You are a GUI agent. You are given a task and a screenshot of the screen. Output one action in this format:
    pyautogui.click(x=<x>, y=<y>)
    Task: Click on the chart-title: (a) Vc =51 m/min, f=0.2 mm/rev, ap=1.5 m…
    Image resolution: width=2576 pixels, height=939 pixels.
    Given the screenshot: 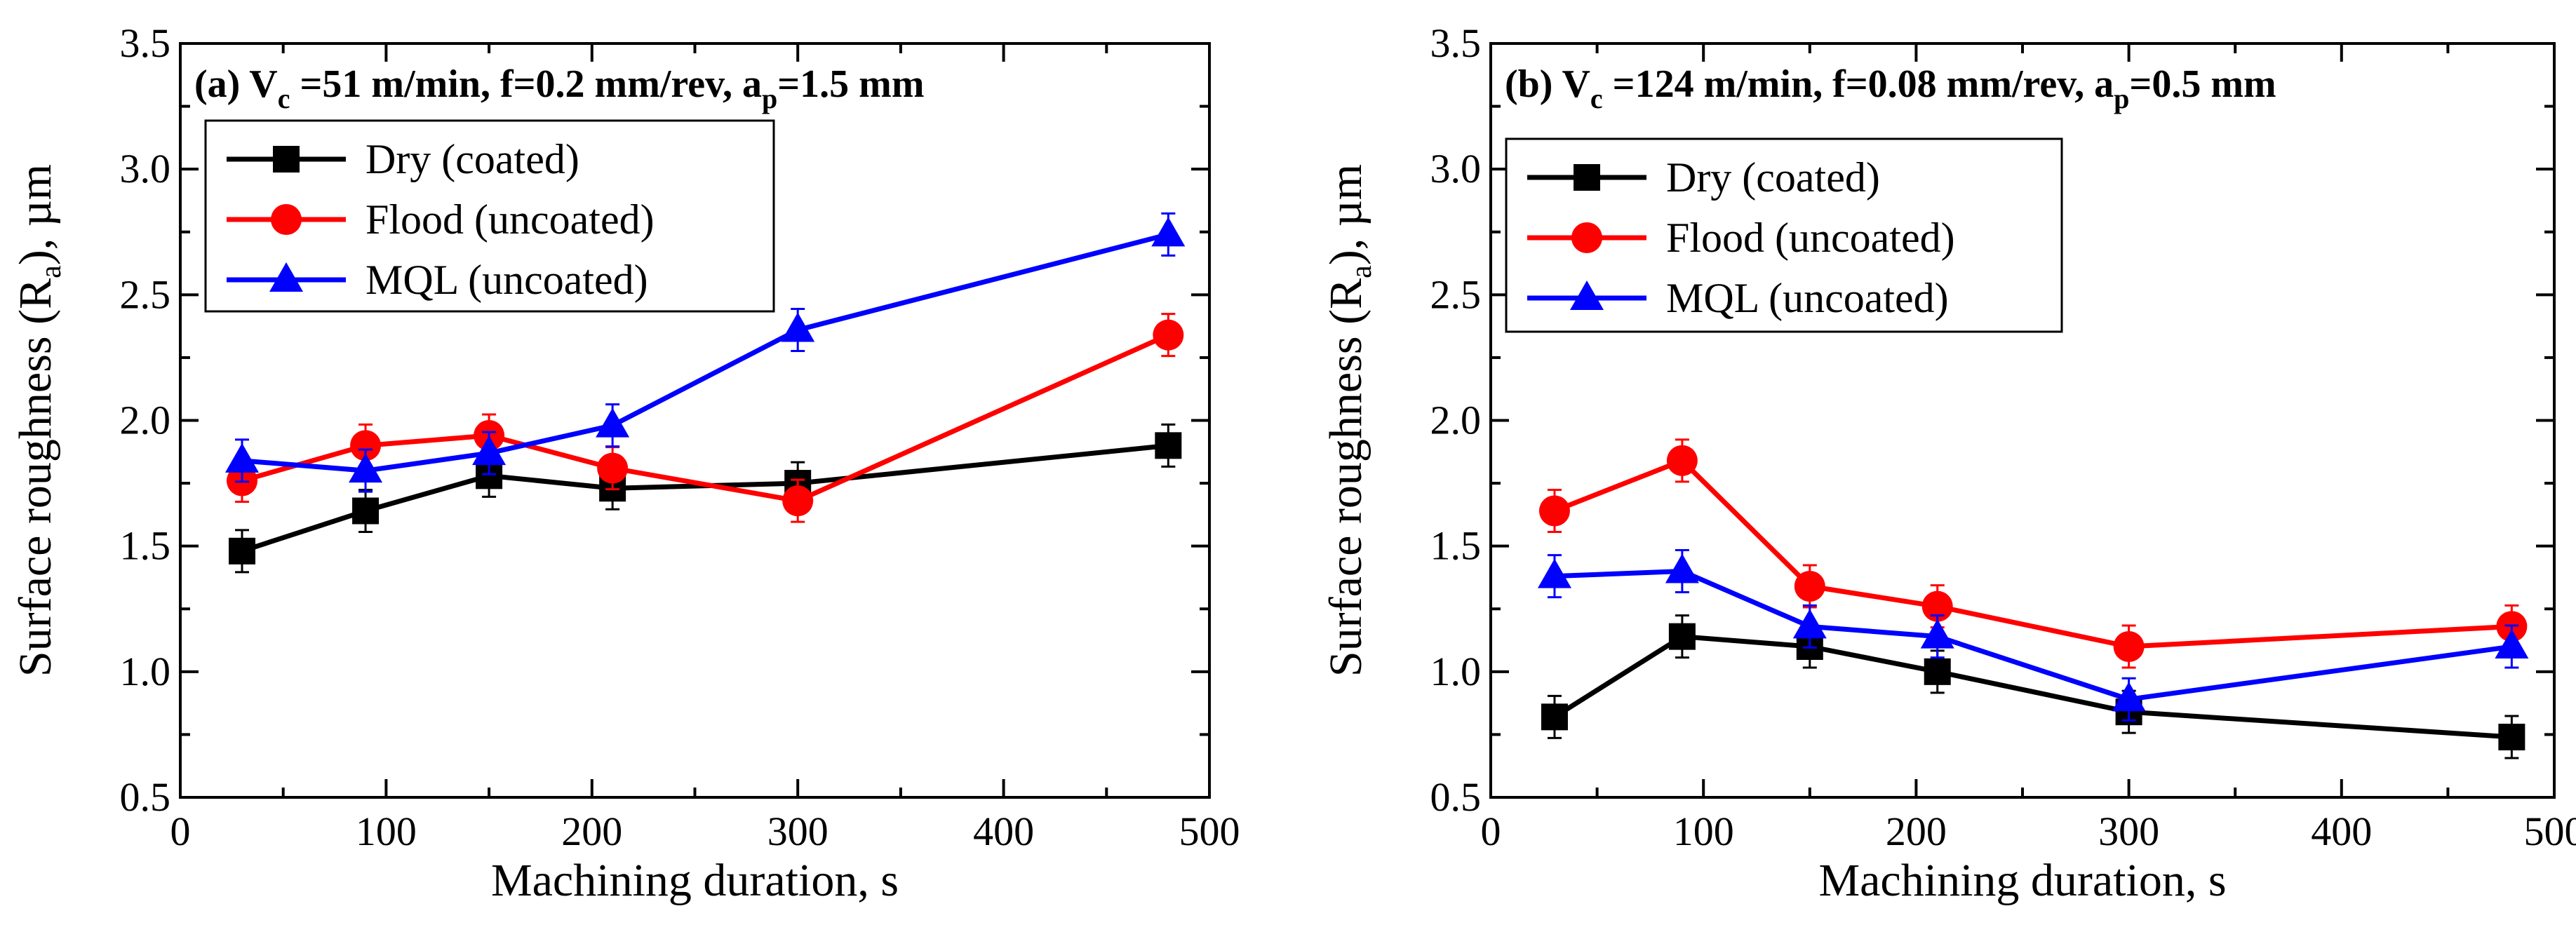 What is the action you would take?
    pyautogui.click(x=559, y=88)
    